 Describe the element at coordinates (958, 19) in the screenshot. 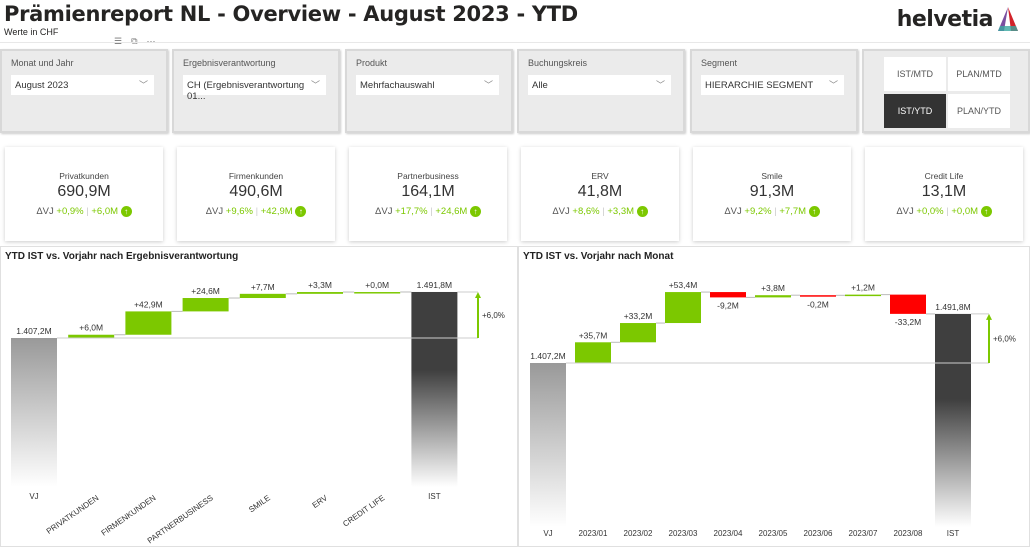

I see `helvetia-logo: helvetia` at that location.